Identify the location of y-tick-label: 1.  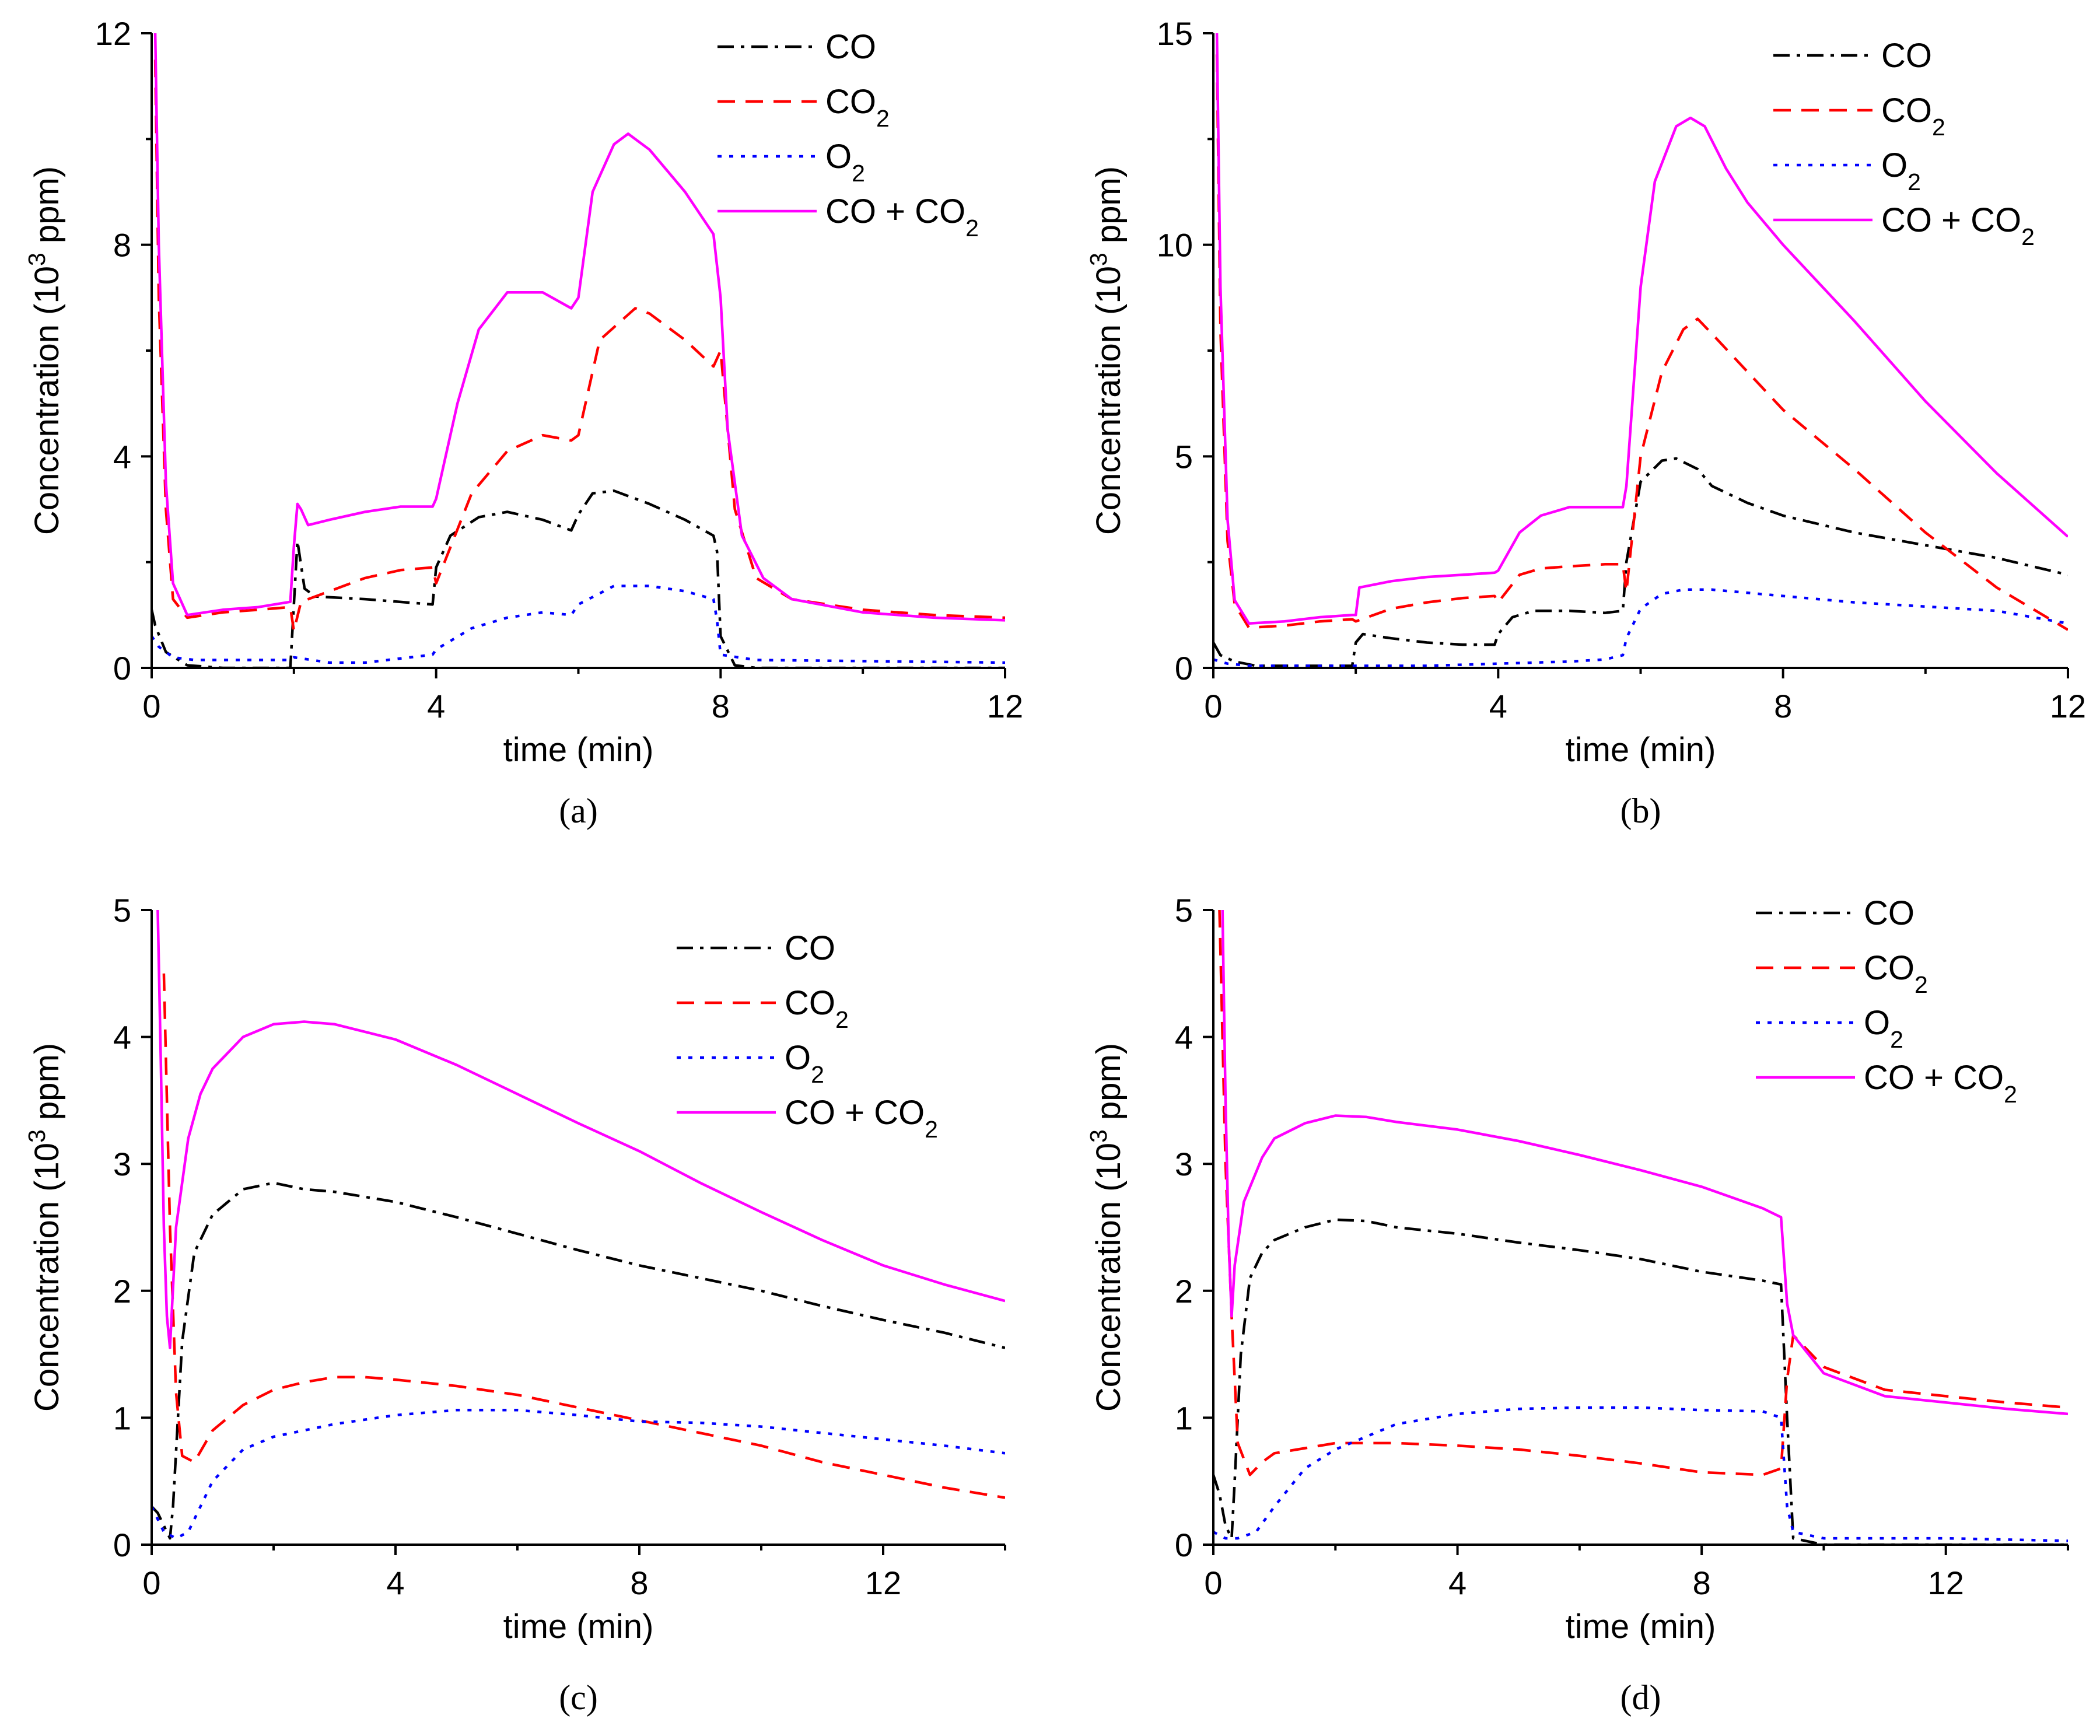
(1184, 1417).